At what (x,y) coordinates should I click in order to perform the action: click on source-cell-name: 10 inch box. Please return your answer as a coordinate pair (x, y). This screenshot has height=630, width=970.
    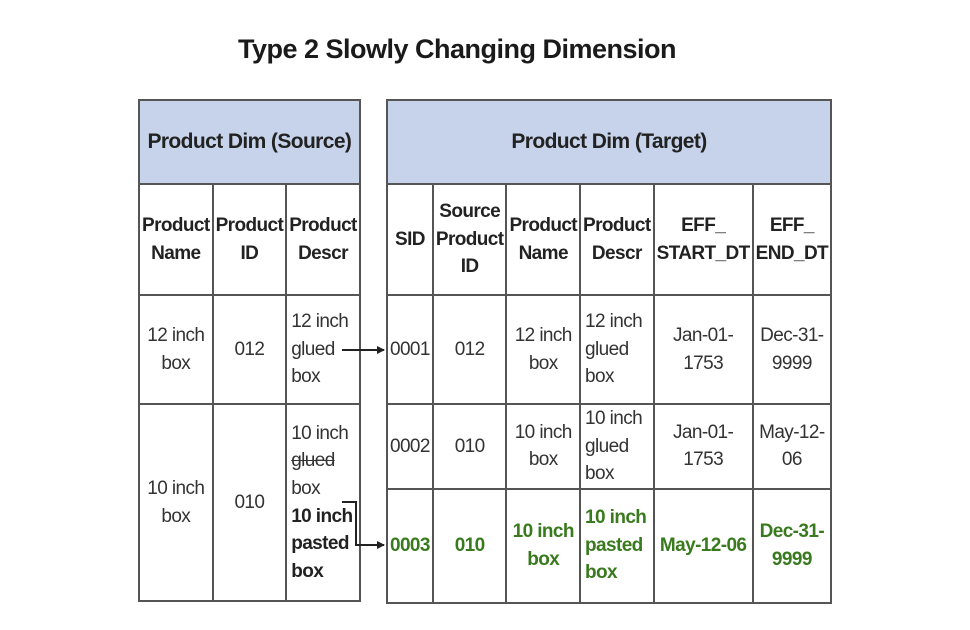
    Looking at the image, I should click on (176, 502).